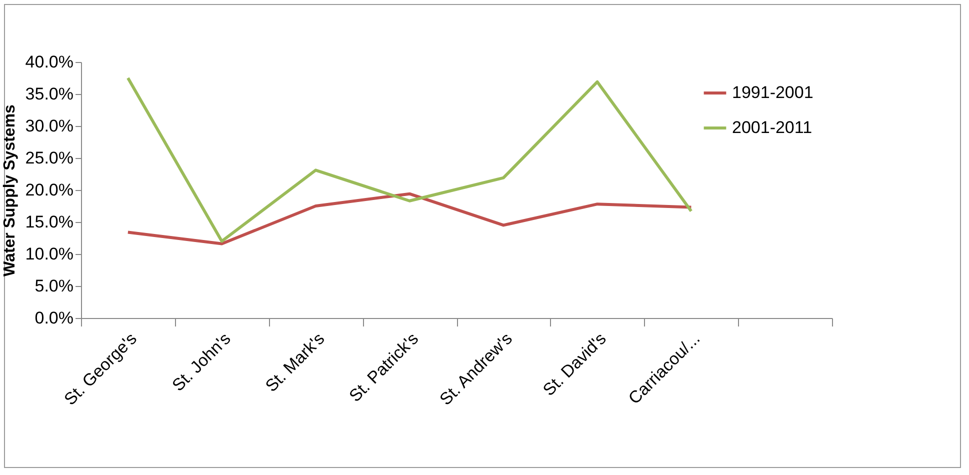  I want to click on y-tick-label: 10.0%, so click(49, 254).